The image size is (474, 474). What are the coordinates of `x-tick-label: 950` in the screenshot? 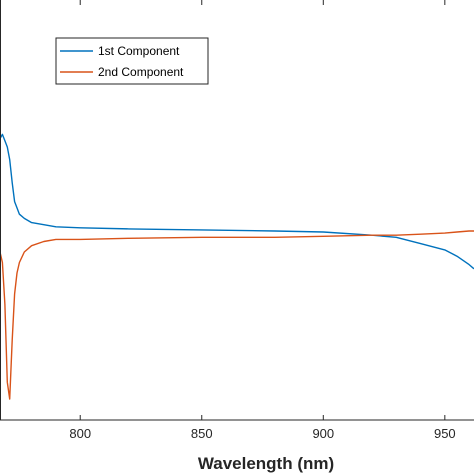 It's located at (445, 433).